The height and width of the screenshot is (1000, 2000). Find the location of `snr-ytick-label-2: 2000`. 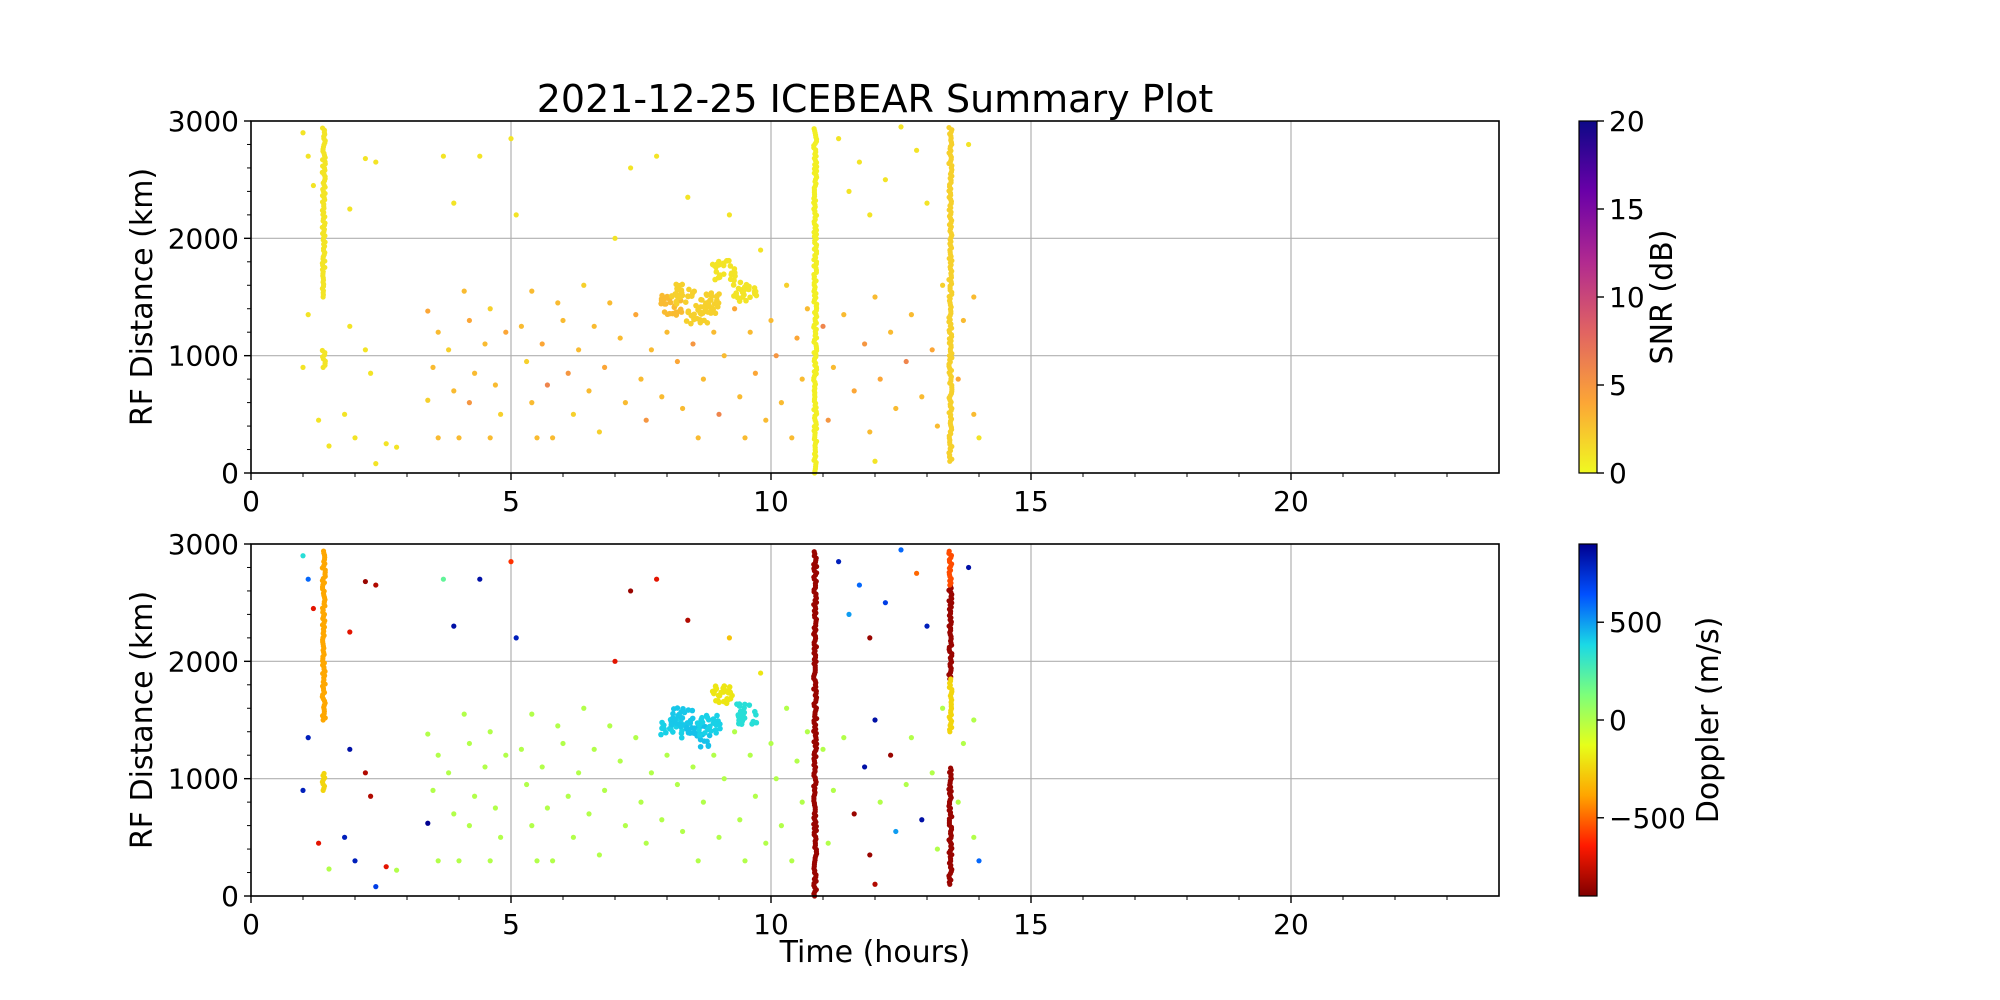

snr-ytick-label-2: 2000 is located at coordinates (203, 238).